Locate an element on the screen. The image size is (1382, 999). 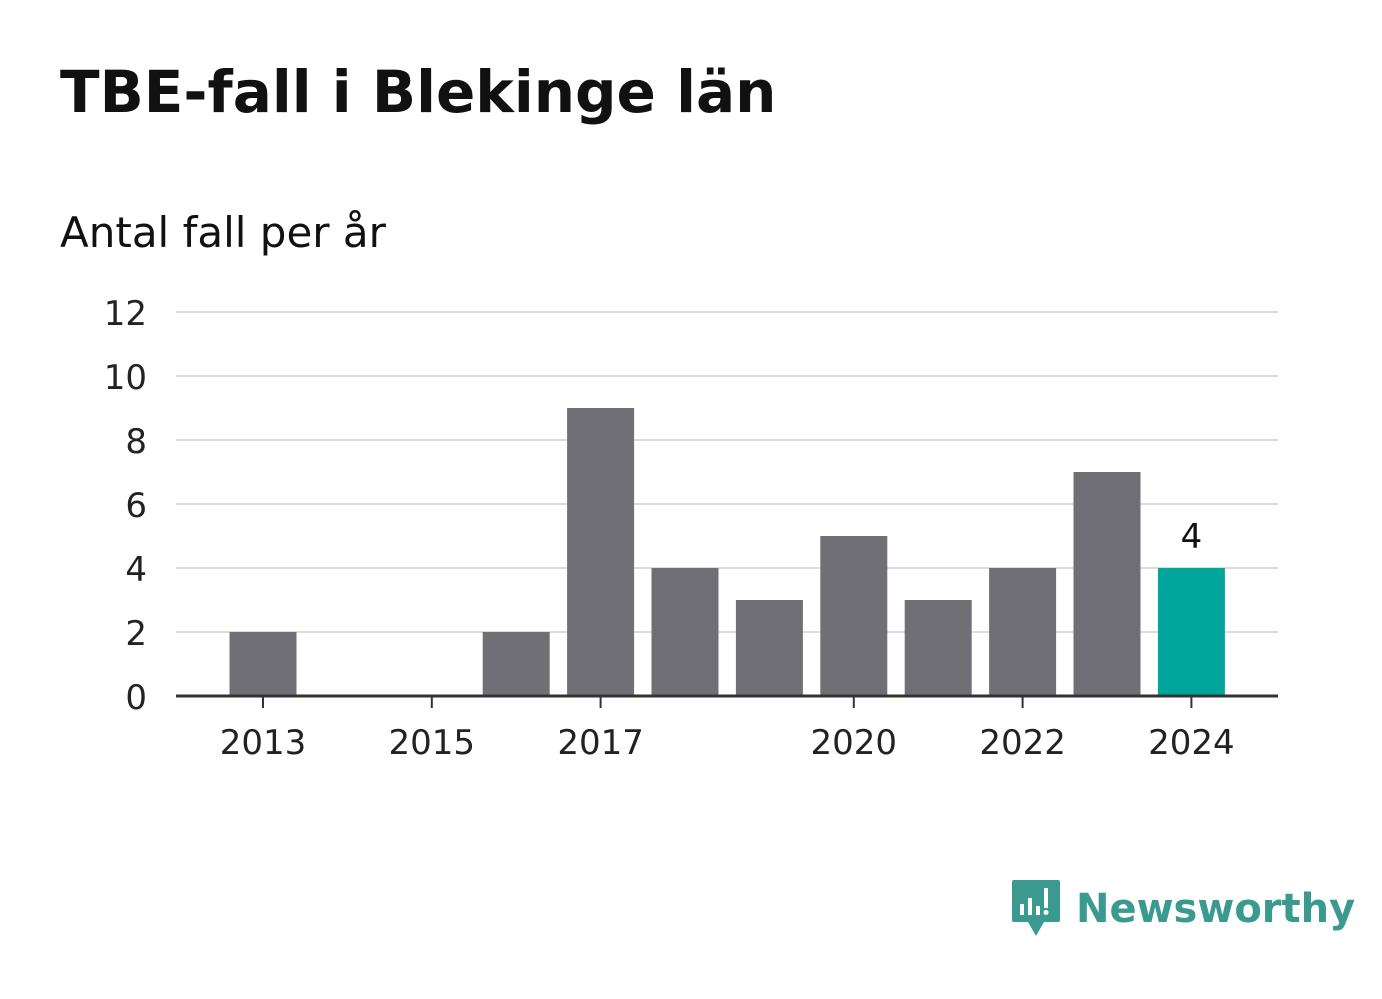
x-tick-label: 2013 is located at coordinates (263, 743).